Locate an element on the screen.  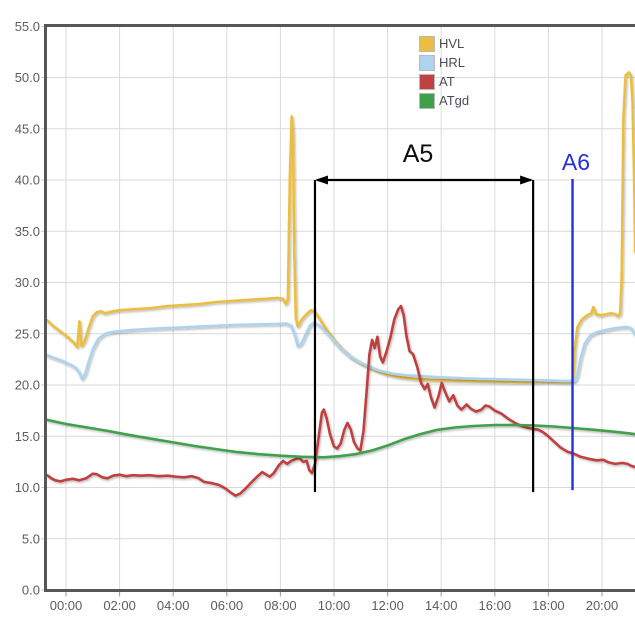
hvl-swatch is located at coordinates (427, 43).